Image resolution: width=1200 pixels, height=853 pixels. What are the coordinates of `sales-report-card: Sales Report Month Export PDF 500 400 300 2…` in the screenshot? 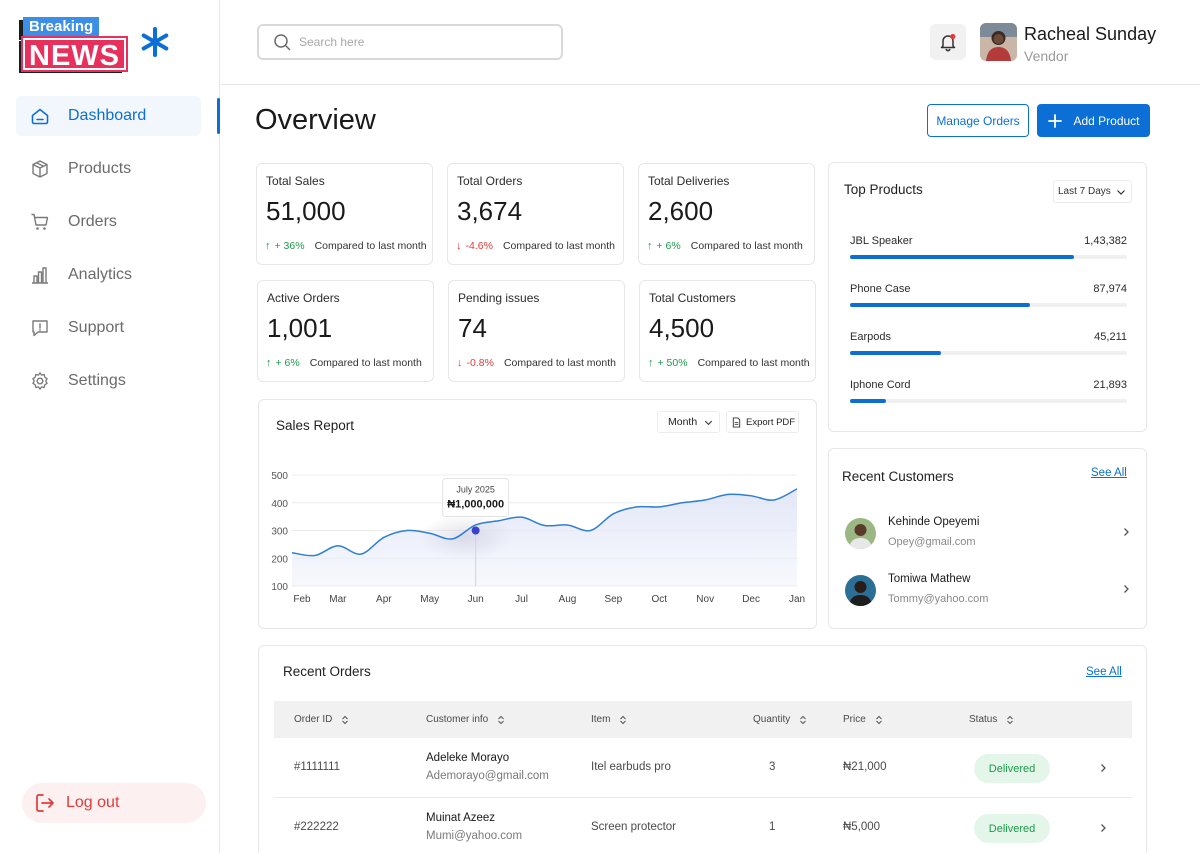 It's located at (537, 514).